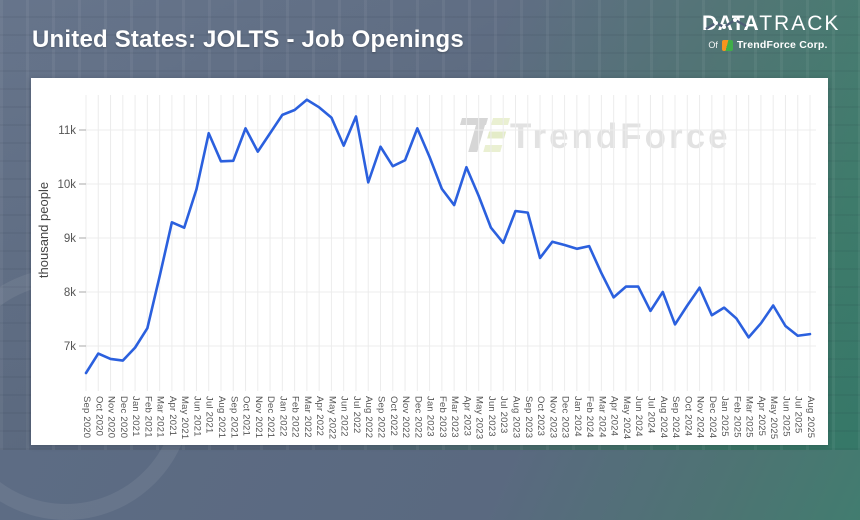  I want to click on logo-text-track: TRACK, so click(800, 23).